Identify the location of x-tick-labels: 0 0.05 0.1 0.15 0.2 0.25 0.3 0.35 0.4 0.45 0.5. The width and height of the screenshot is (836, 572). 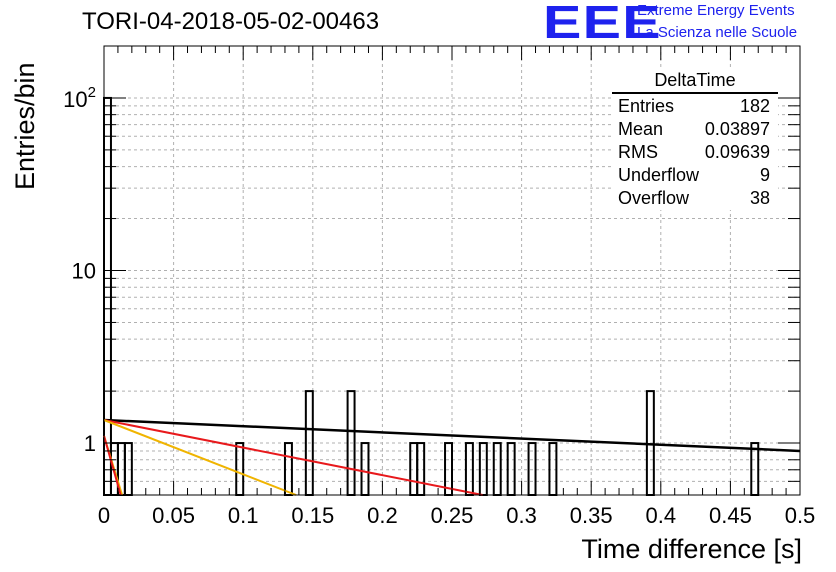
(456, 515).